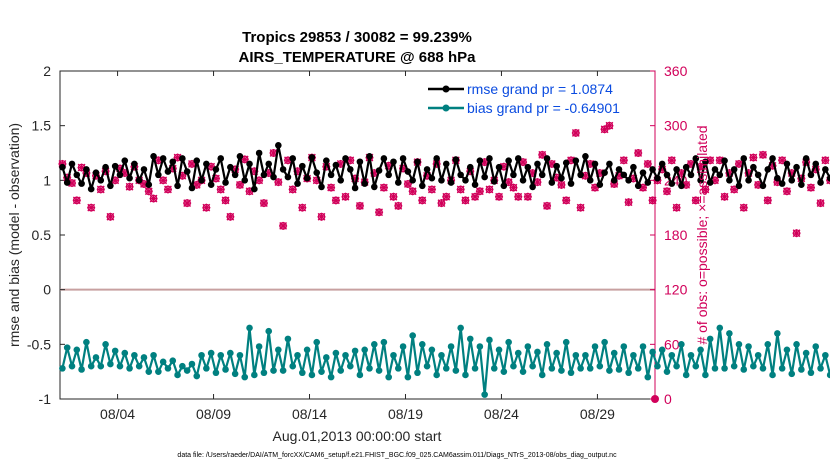 The height and width of the screenshot is (470, 830). I want to click on legend-rmse-label: rmse grand pr = 1.0874, so click(540, 89).